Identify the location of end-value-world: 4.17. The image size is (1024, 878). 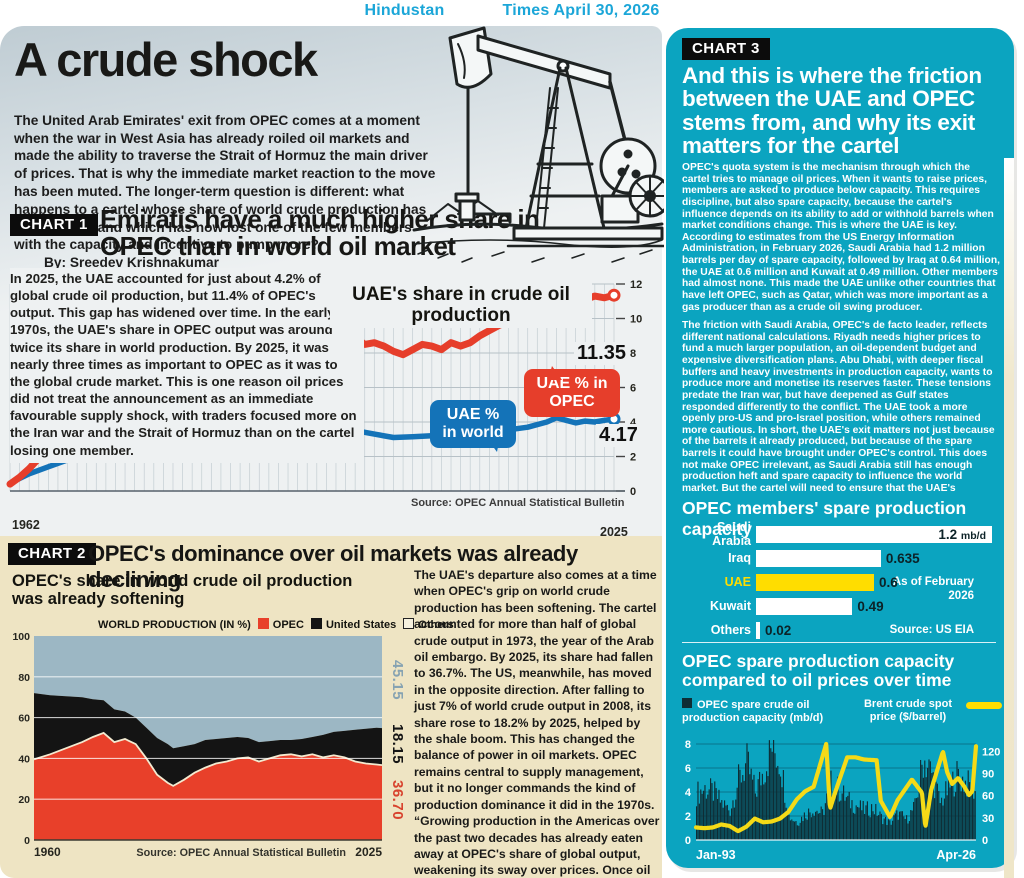
(618, 435).